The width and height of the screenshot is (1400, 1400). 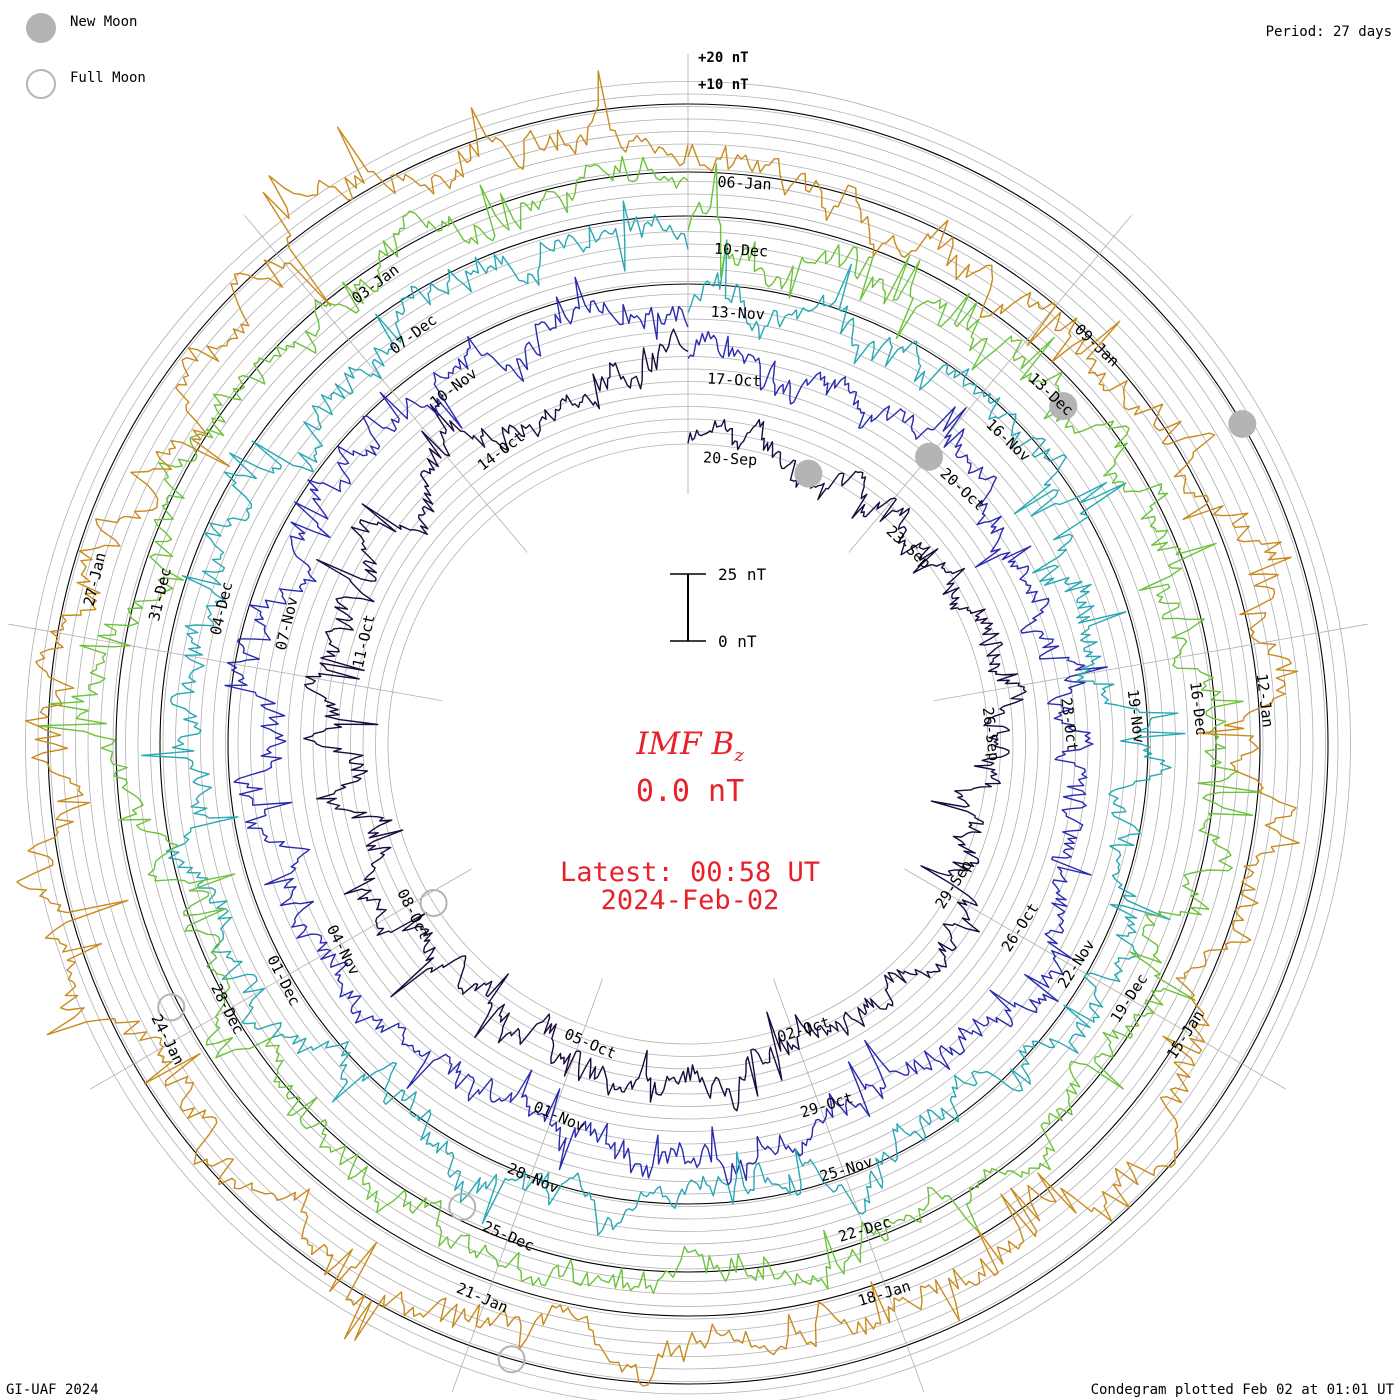 I want to click on date-label: 12-Jan, so click(x=1265, y=700).